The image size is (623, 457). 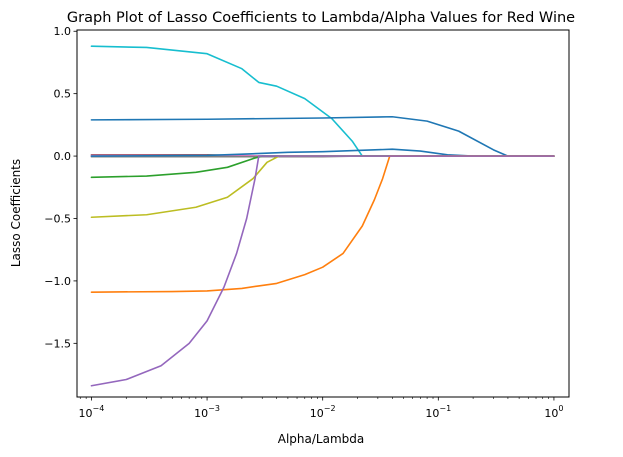 I want to click on x-tick-label: 10⁻³, so click(x=207, y=412).